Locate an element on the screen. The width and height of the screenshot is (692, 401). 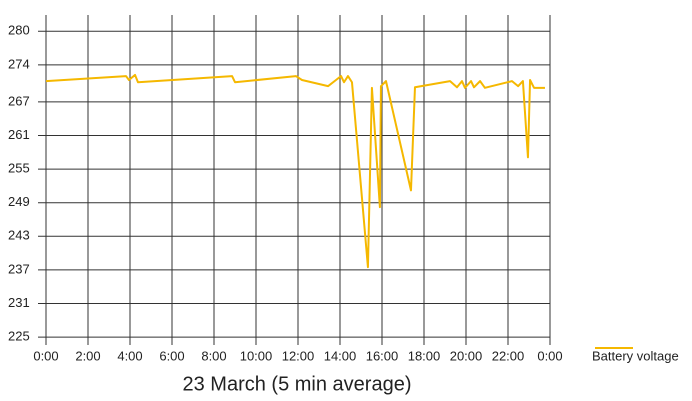
x-tick-label: 10:00 is located at coordinates (256, 355).